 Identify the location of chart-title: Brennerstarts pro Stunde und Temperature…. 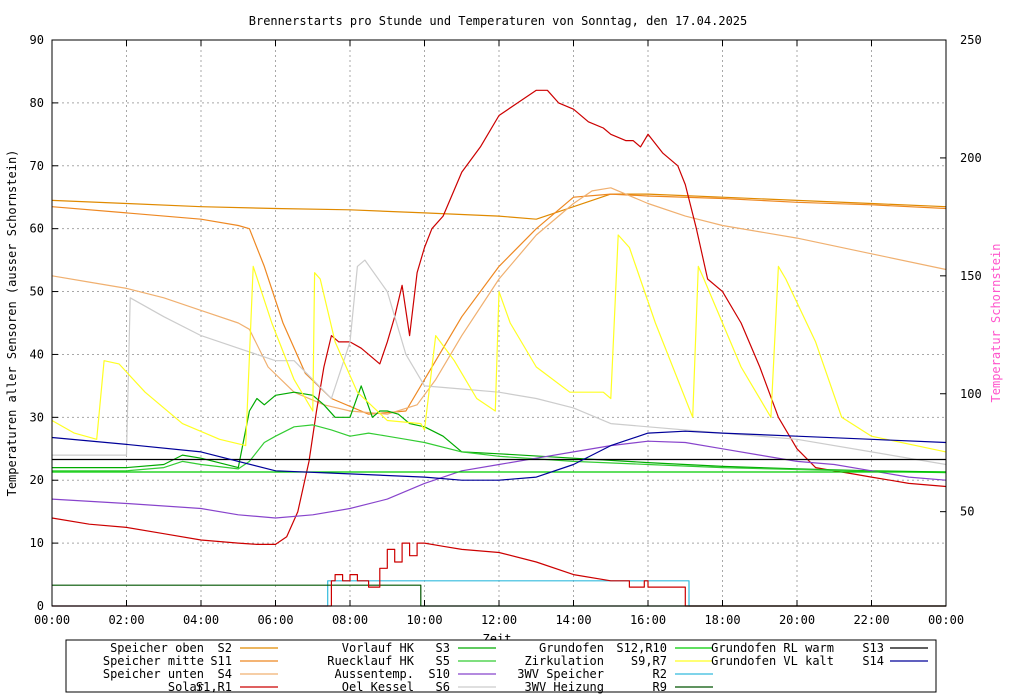
(498, 21).